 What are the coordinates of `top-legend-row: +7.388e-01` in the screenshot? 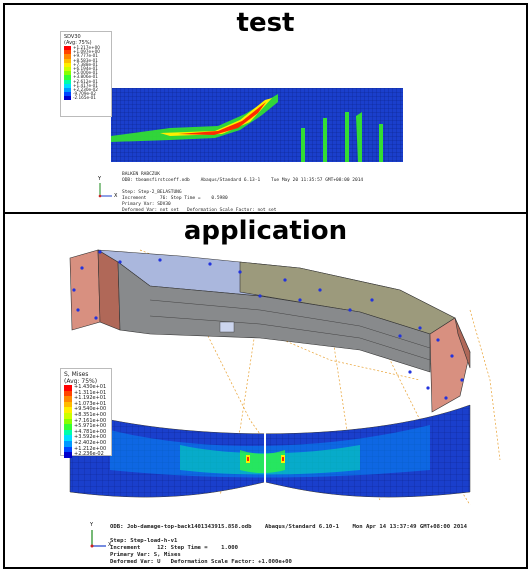 It's located at (86, 64).